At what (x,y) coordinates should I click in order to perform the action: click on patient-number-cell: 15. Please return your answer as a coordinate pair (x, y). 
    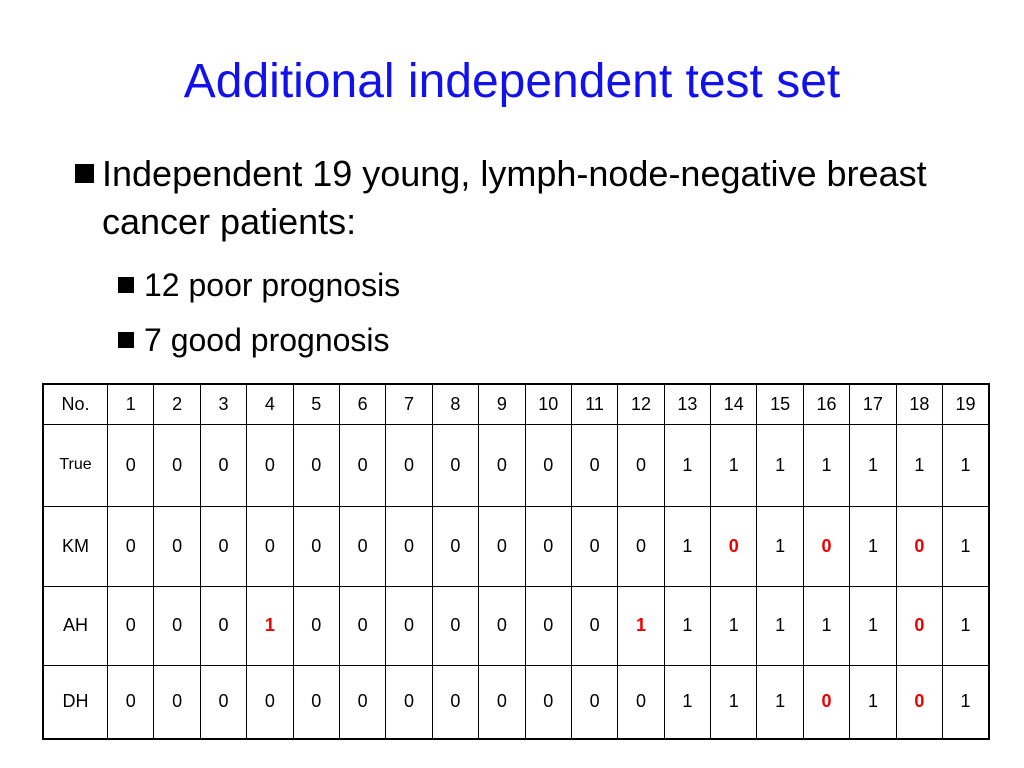
    Looking at the image, I should click on (780, 404).